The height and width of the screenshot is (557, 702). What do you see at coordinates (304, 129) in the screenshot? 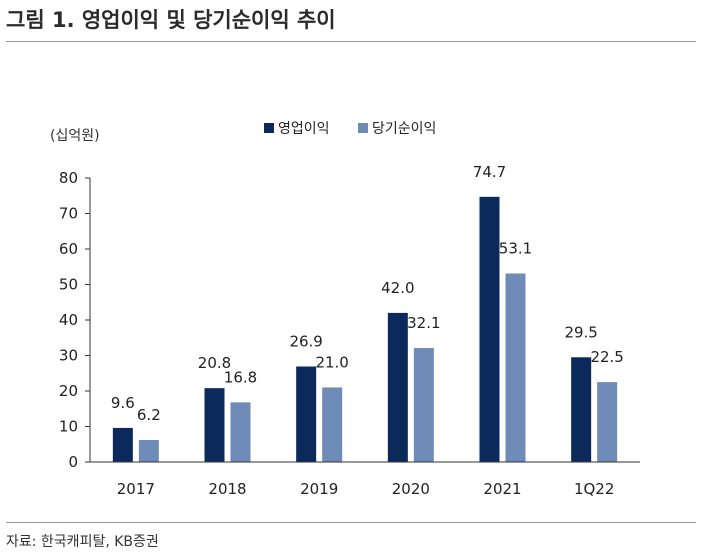
I see `legend-label-operating-profit: 영업이익` at bounding box center [304, 129].